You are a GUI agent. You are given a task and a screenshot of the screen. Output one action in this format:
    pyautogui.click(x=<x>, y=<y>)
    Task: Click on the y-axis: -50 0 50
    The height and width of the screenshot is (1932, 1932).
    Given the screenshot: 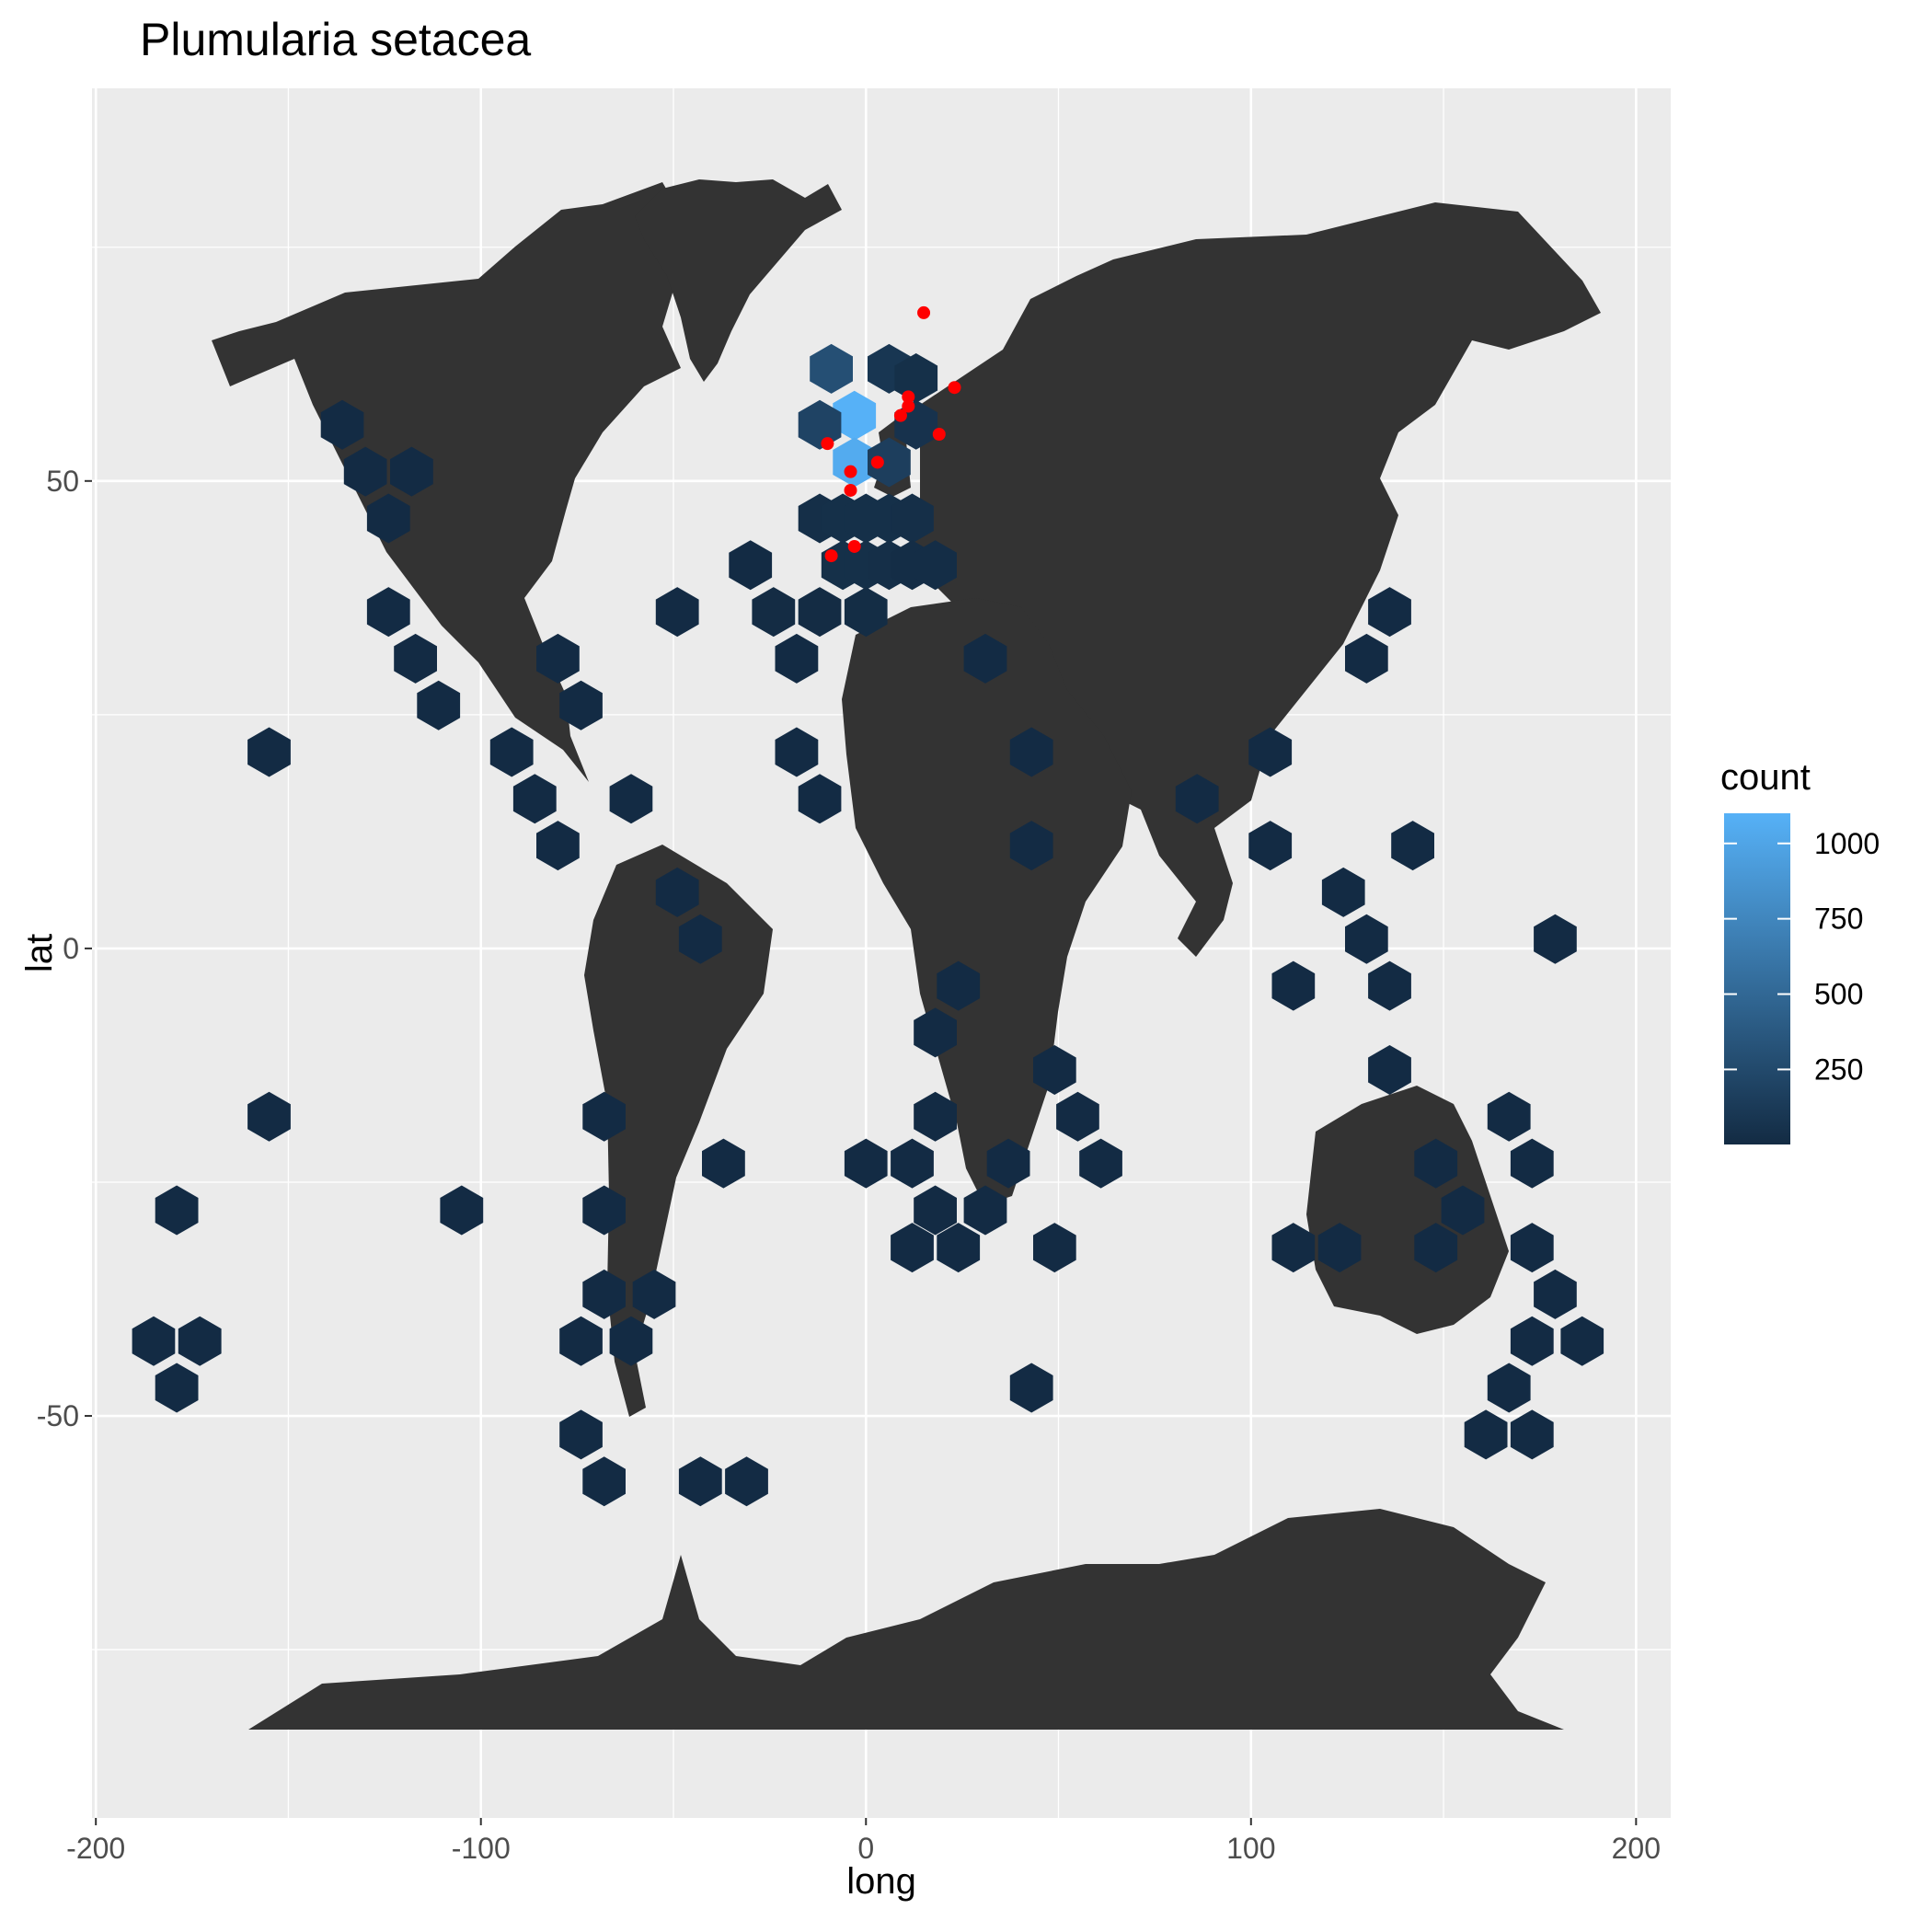 What is the action you would take?
    pyautogui.click(x=64, y=949)
    